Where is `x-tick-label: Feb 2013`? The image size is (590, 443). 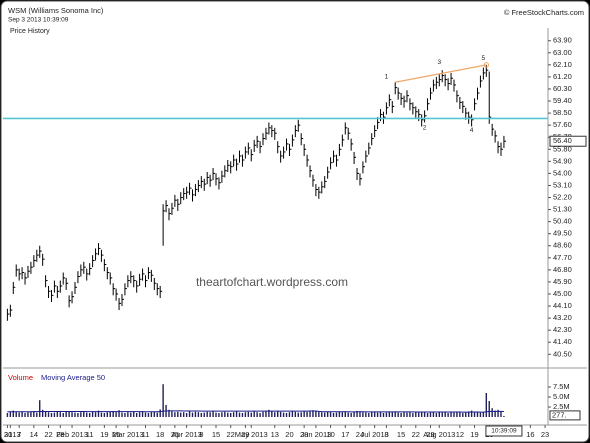 x-tick-label: Feb 2013 is located at coordinates (72, 434).